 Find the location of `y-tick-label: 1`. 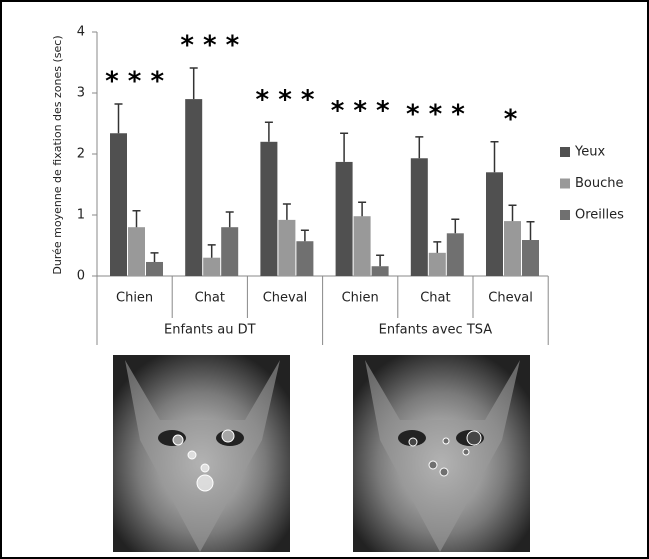

y-tick-label: 1 is located at coordinates (81, 215).